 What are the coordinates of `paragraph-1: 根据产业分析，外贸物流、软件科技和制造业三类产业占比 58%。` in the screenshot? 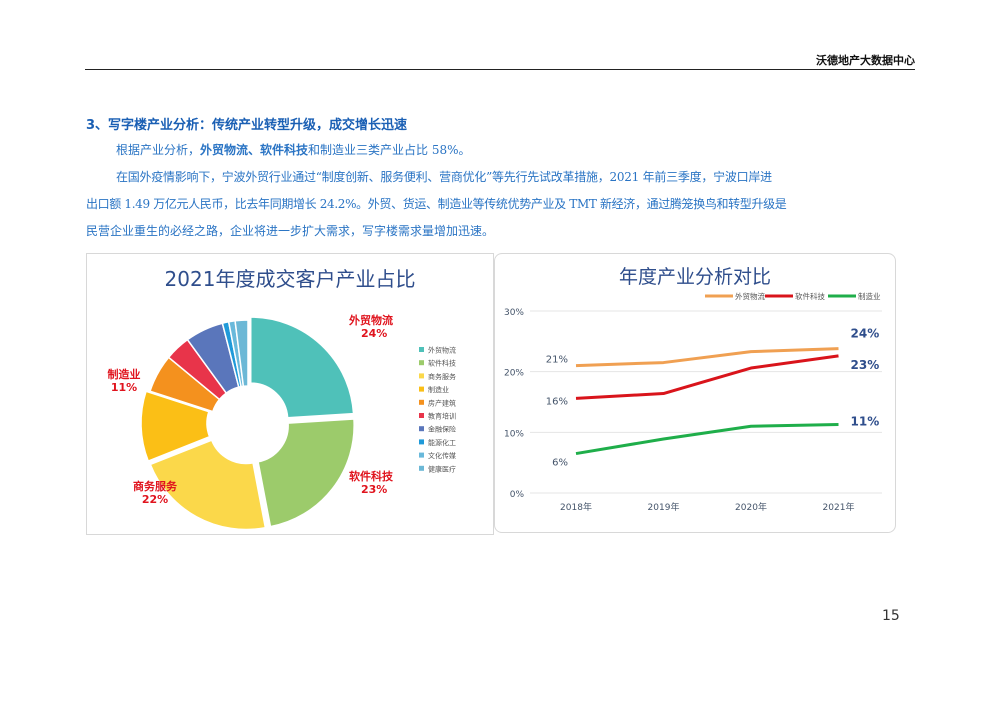 It's located at (293, 149).